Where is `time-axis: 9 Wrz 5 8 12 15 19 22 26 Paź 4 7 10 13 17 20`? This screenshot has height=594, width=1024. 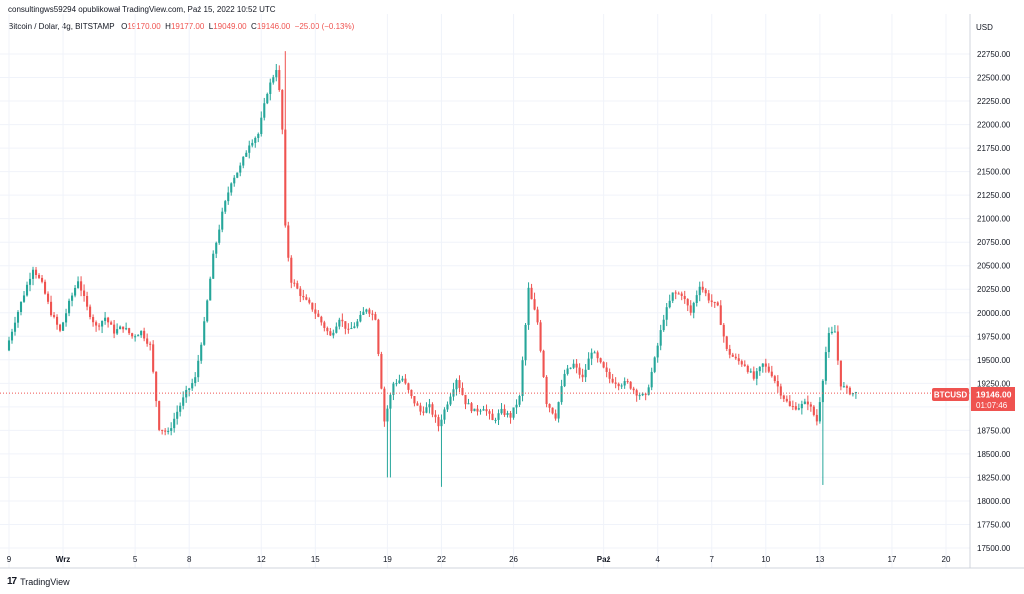
time-axis: 9 Wrz 5 8 12 15 19 22 26 Paź 4 7 10 13 17 20 is located at coordinates (479, 559).